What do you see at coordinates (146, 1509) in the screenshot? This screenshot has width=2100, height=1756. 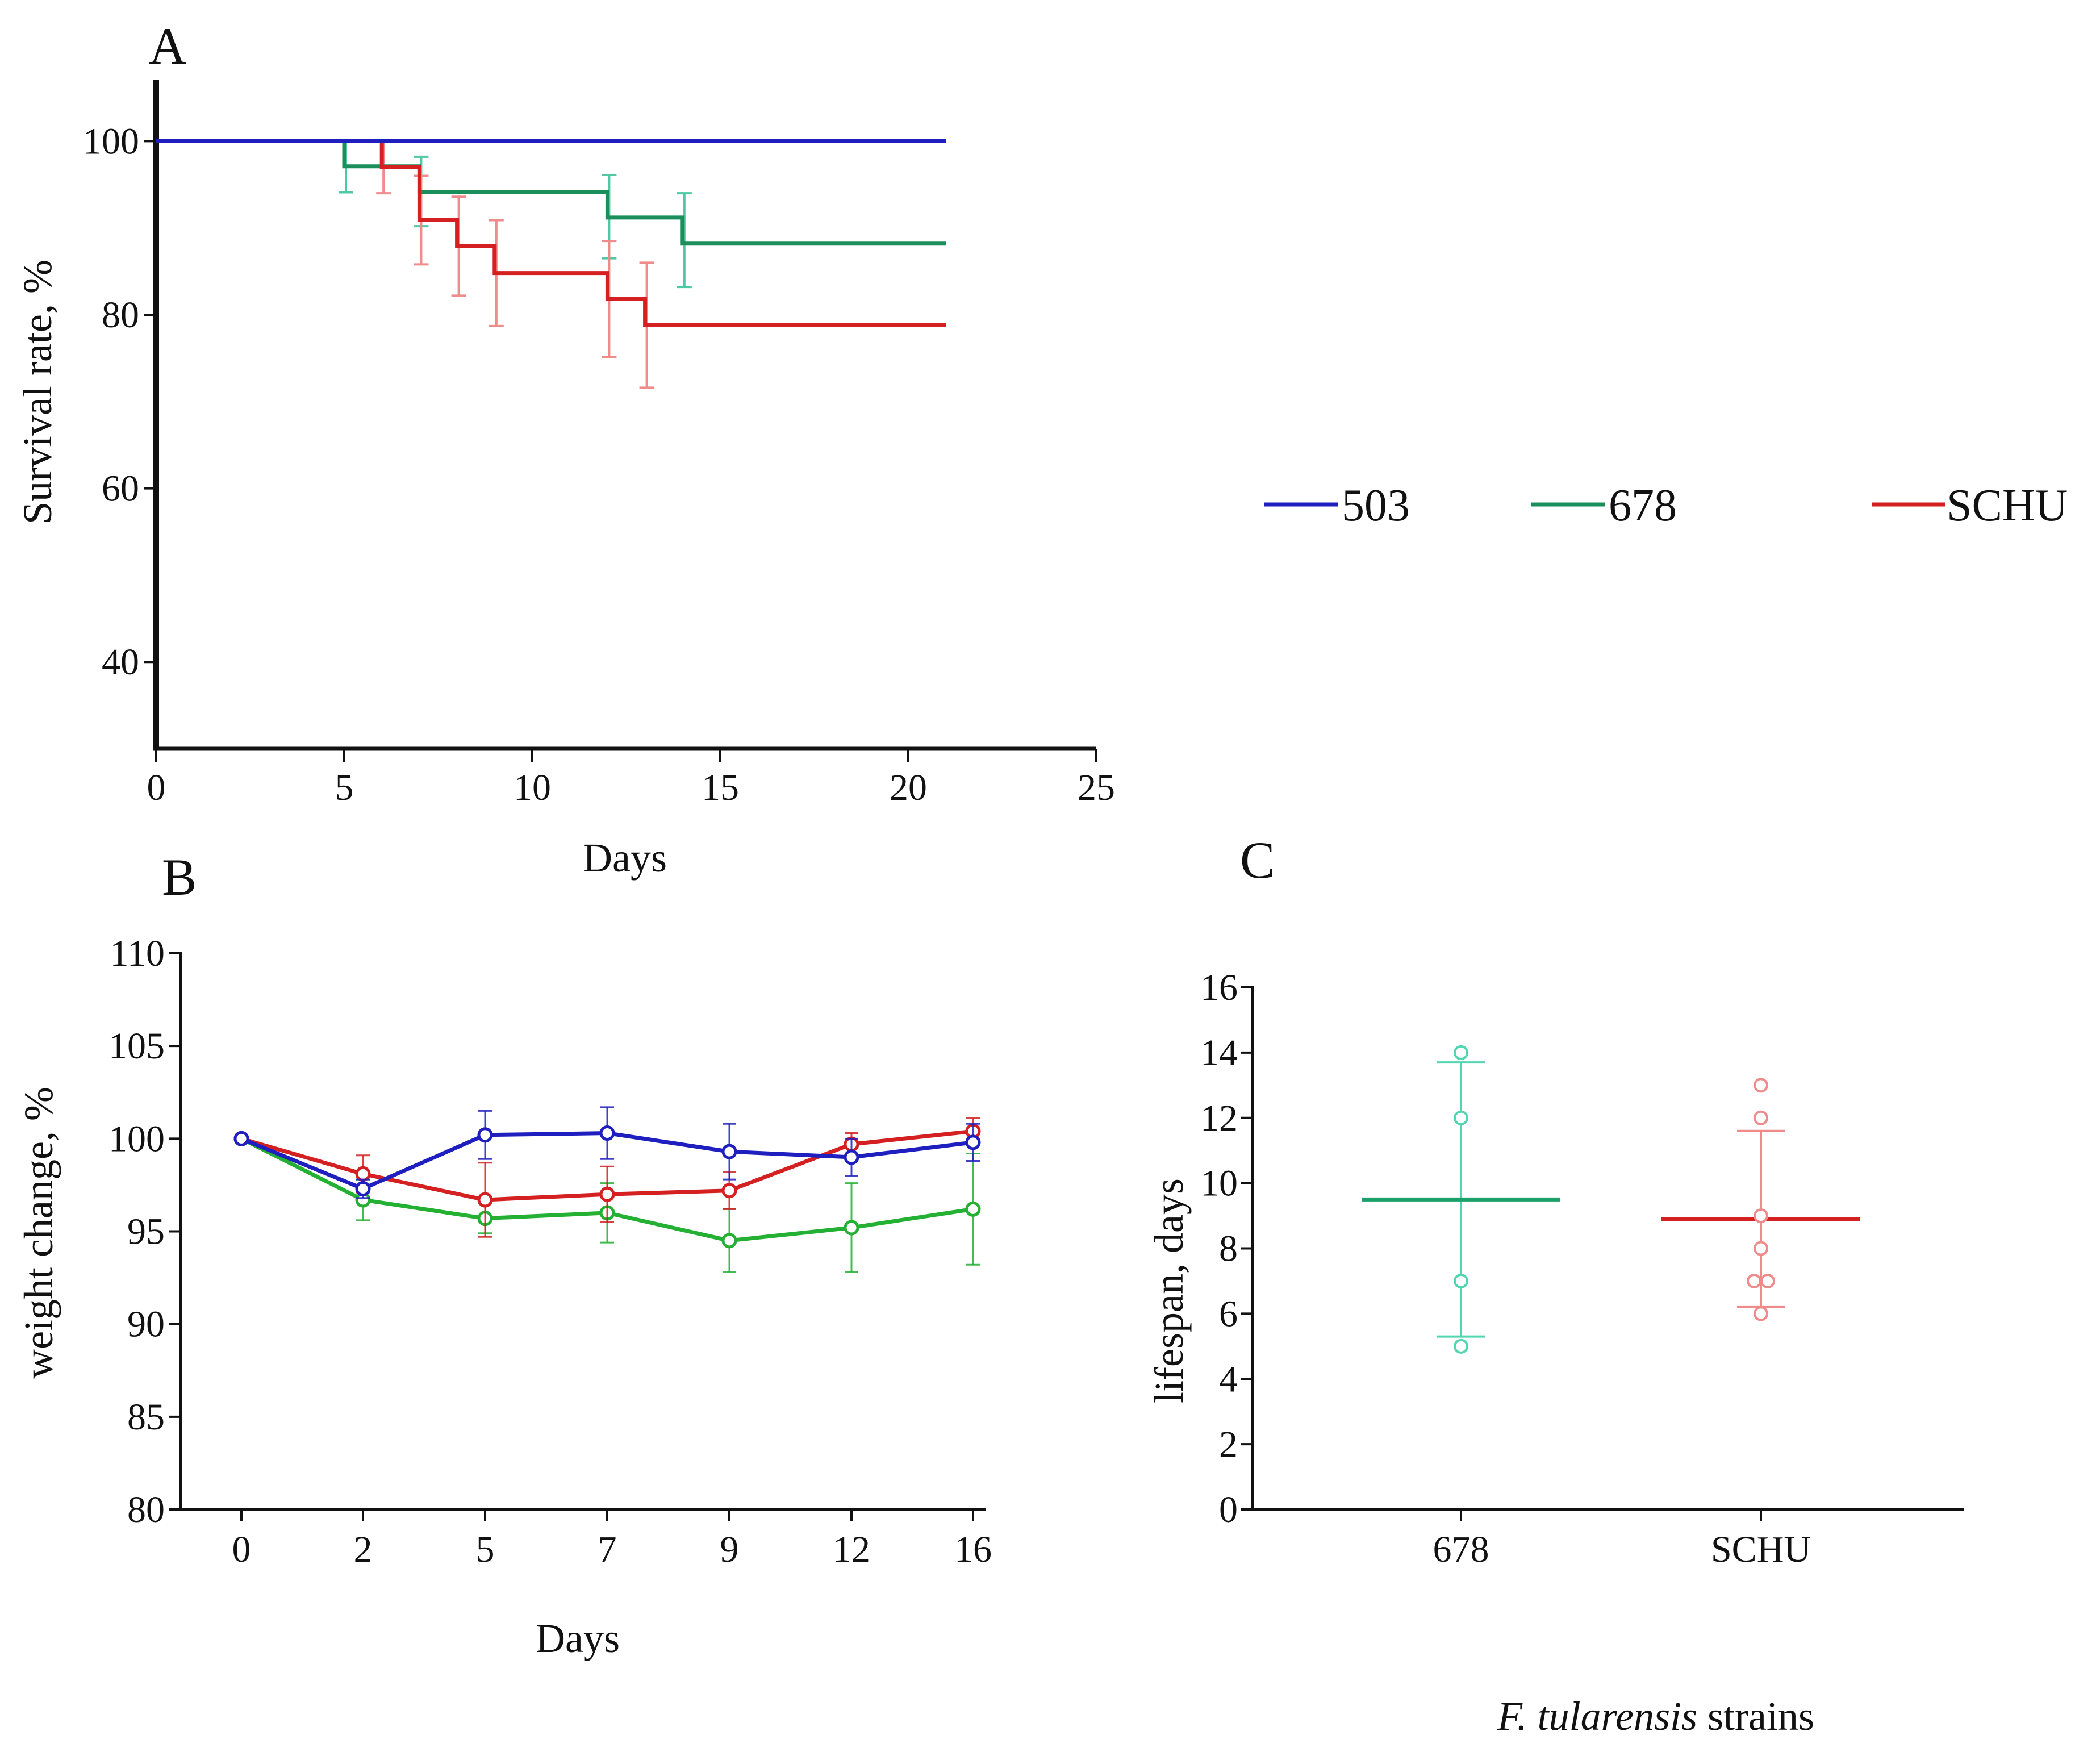 I see `weight-y-tick-label: 80` at bounding box center [146, 1509].